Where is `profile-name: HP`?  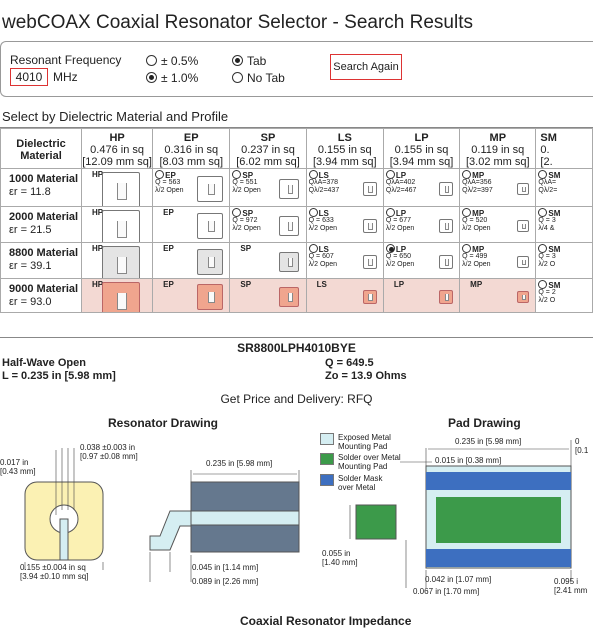
profile-name: HP is located at coordinates (98, 284).